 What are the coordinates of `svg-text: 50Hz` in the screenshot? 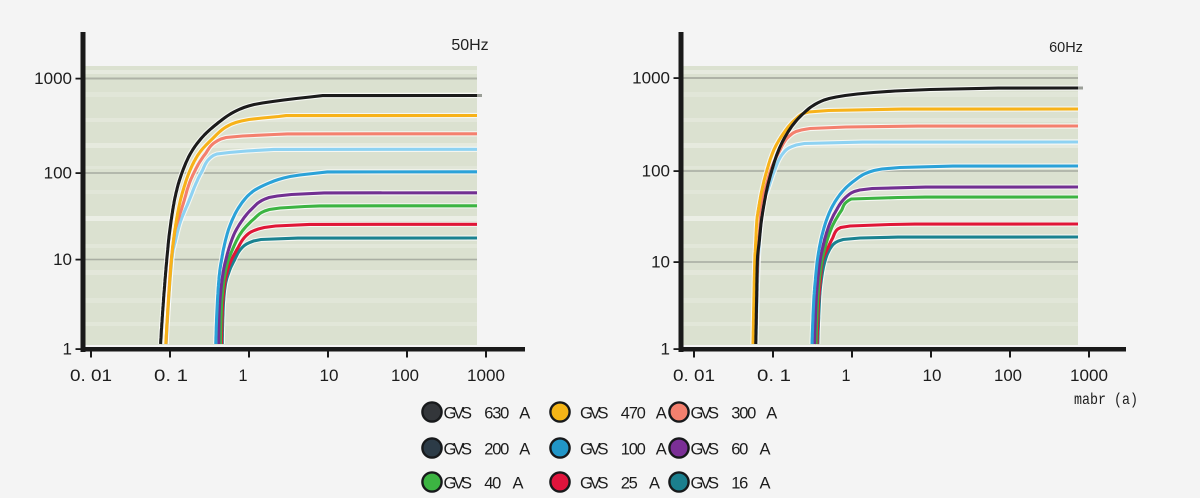 It's located at (469, 45).